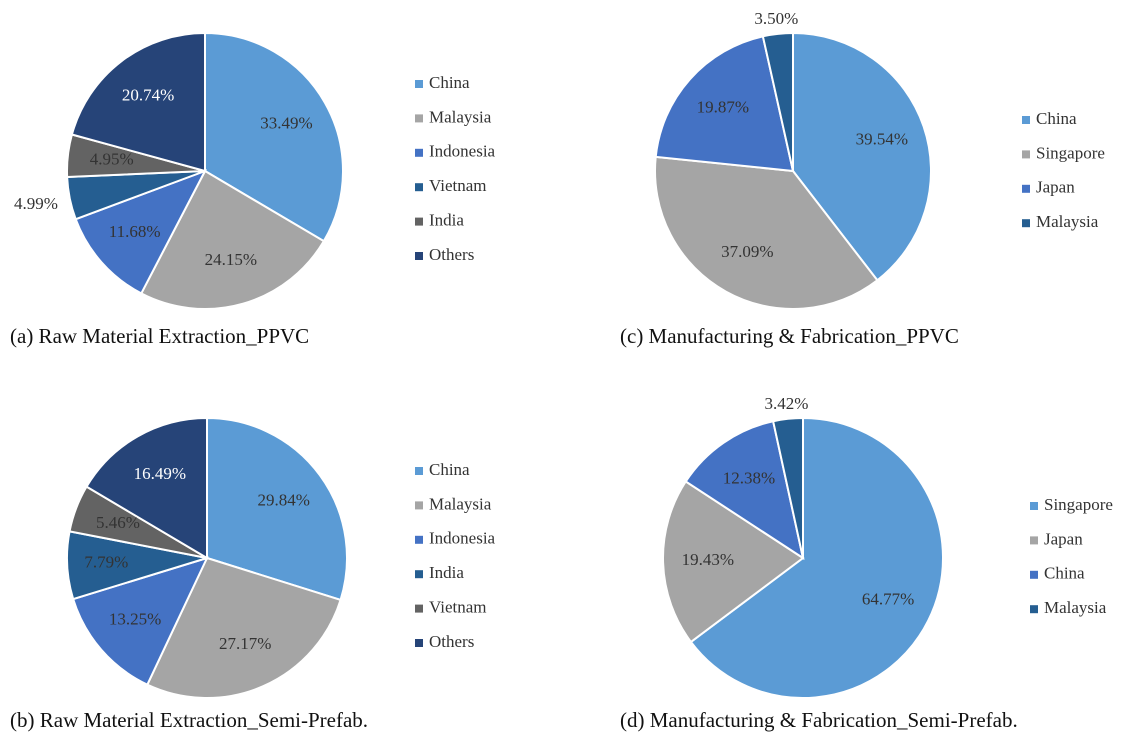  I want to click on data-label: 3.50%, so click(776, 18).